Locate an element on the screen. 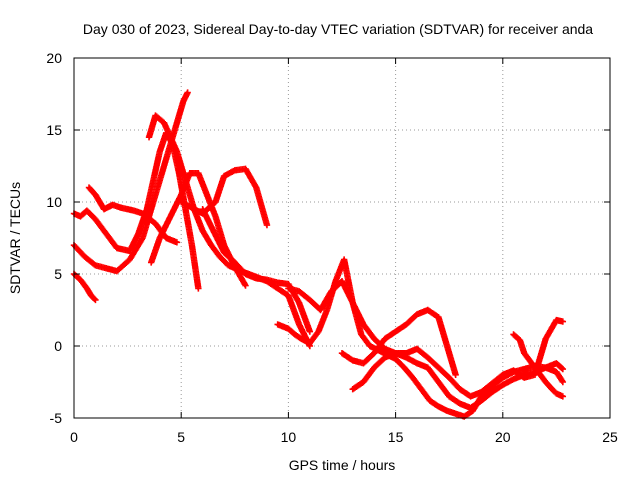  y-tick-label: 10 is located at coordinates (54, 202).